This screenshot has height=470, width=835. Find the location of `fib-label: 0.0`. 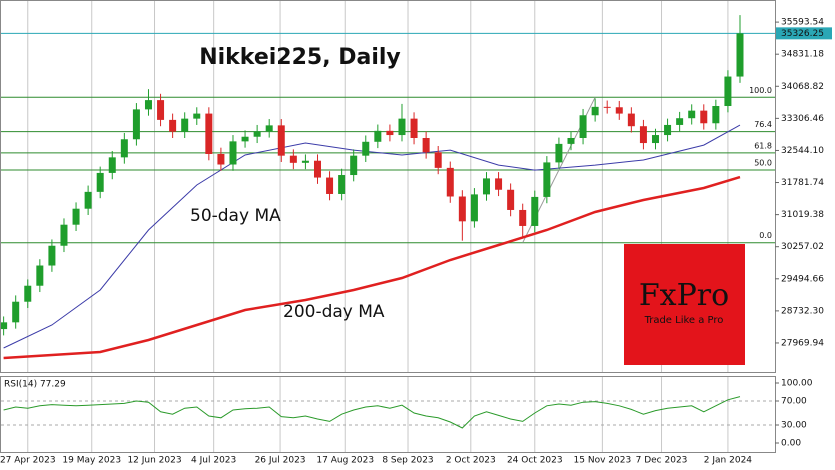

fib-label: 0.0 is located at coordinates (765, 235).